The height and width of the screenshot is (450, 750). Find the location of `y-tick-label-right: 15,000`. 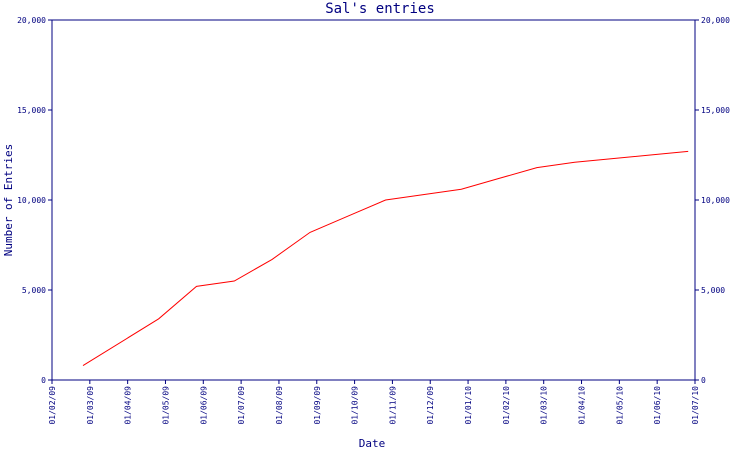

y-tick-label-right: 15,000 is located at coordinates (715, 110).